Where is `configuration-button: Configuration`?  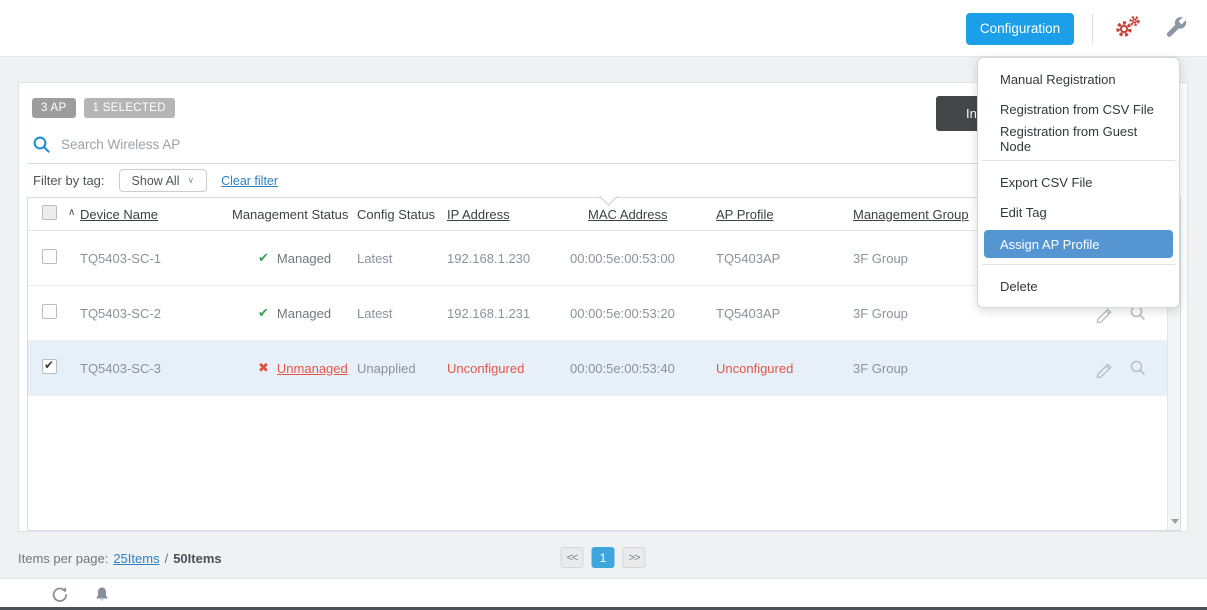 configuration-button: Configuration is located at coordinates (1020, 28).